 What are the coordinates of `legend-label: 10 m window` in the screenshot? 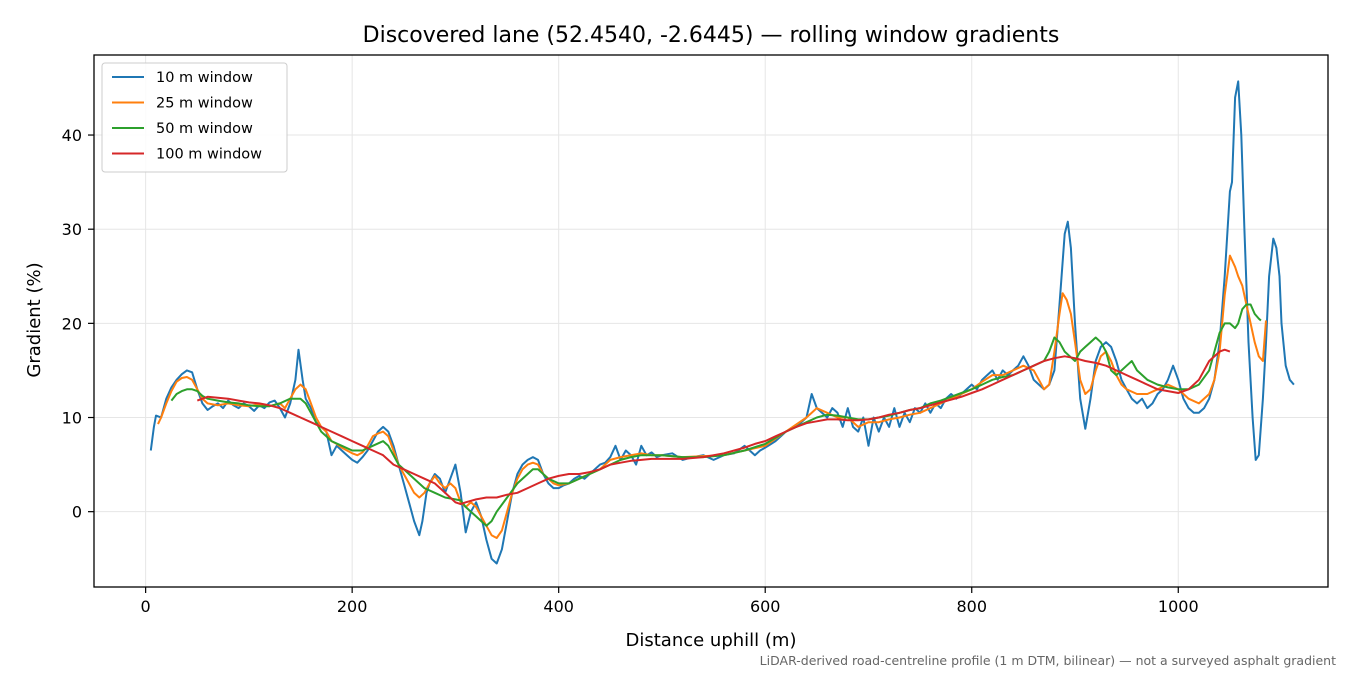 It's located at (204, 78).